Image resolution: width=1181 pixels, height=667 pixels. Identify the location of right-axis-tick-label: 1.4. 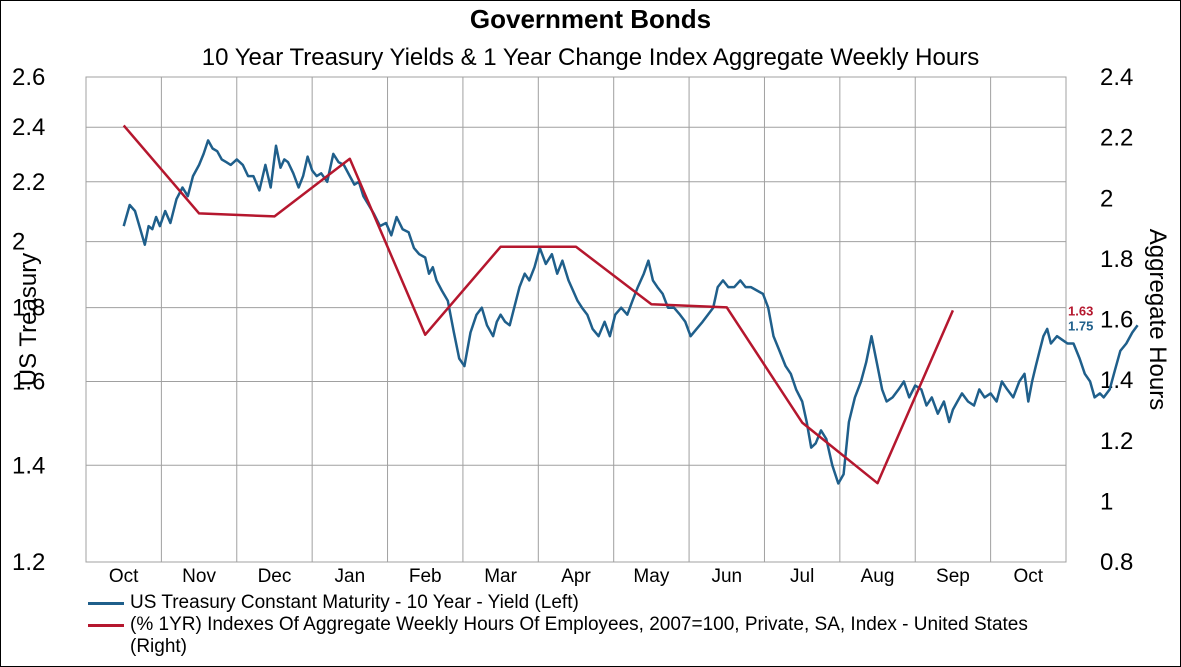
(1116, 380).